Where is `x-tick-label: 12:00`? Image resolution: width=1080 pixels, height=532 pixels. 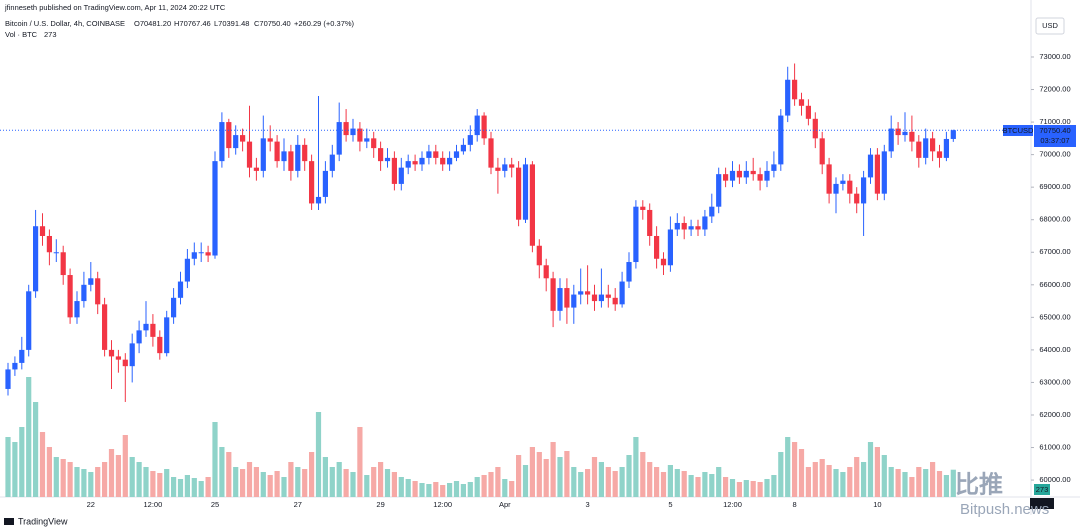
x-tick-label: 12:00 is located at coordinates (732, 504).